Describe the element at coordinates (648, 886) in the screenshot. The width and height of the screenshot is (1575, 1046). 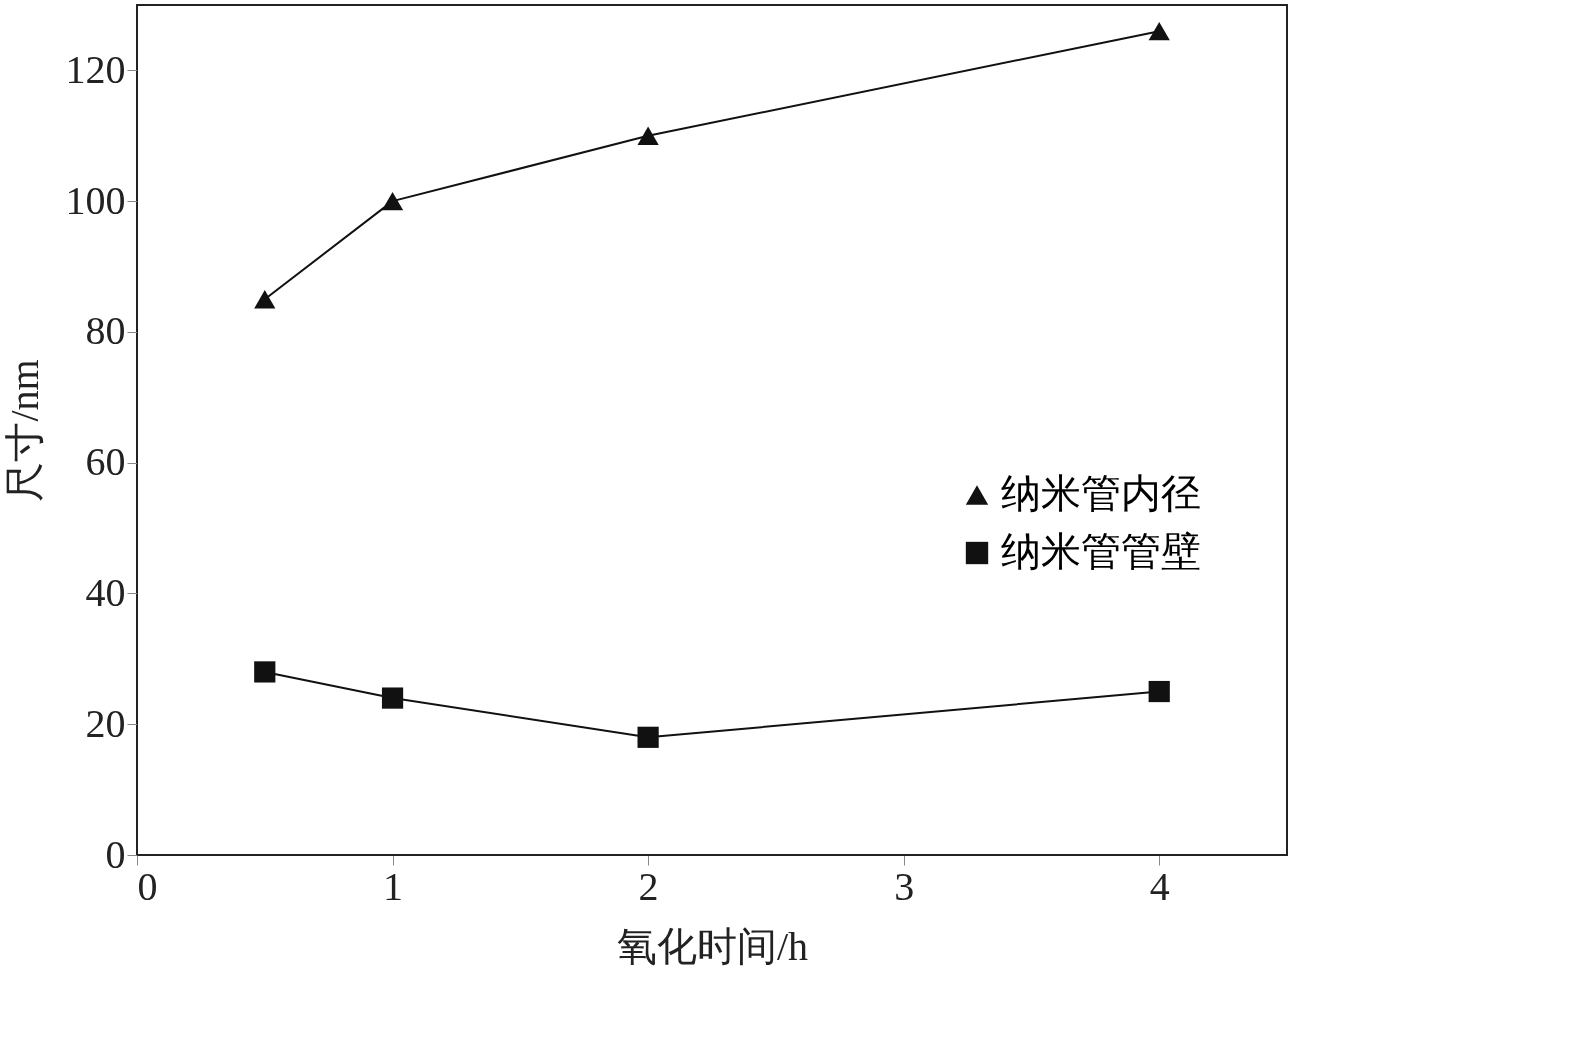
I see `x-tick-label: 2` at that location.